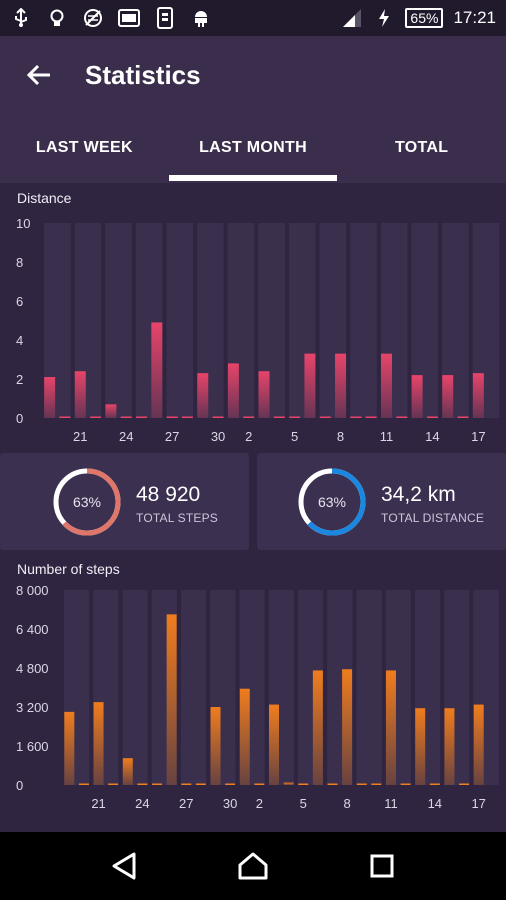 The height and width of the screenshot is (900, 506). I want to click on steps-chart-title: Number of steps, so click(68, 569).